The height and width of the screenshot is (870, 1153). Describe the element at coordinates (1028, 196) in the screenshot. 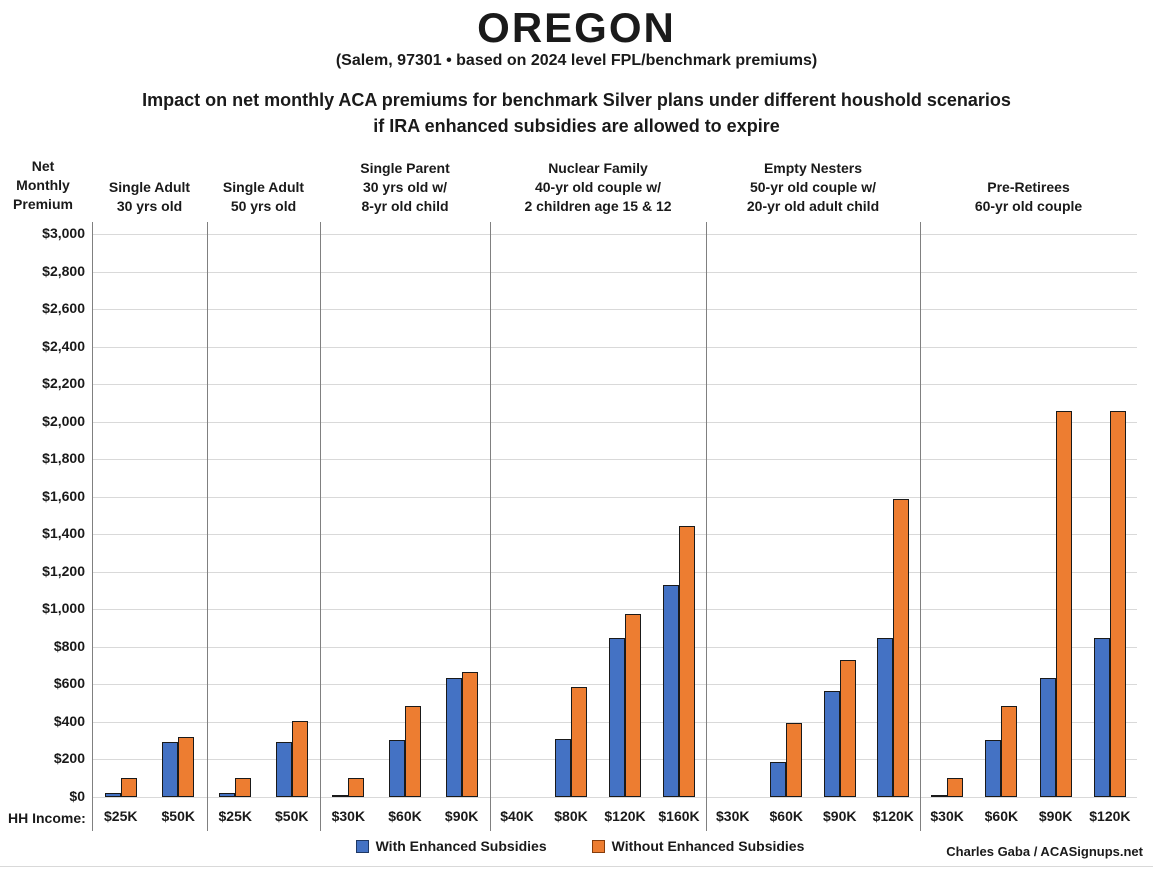

I see `group-header: Pre-Retirees 60-yr old couple` at that location.